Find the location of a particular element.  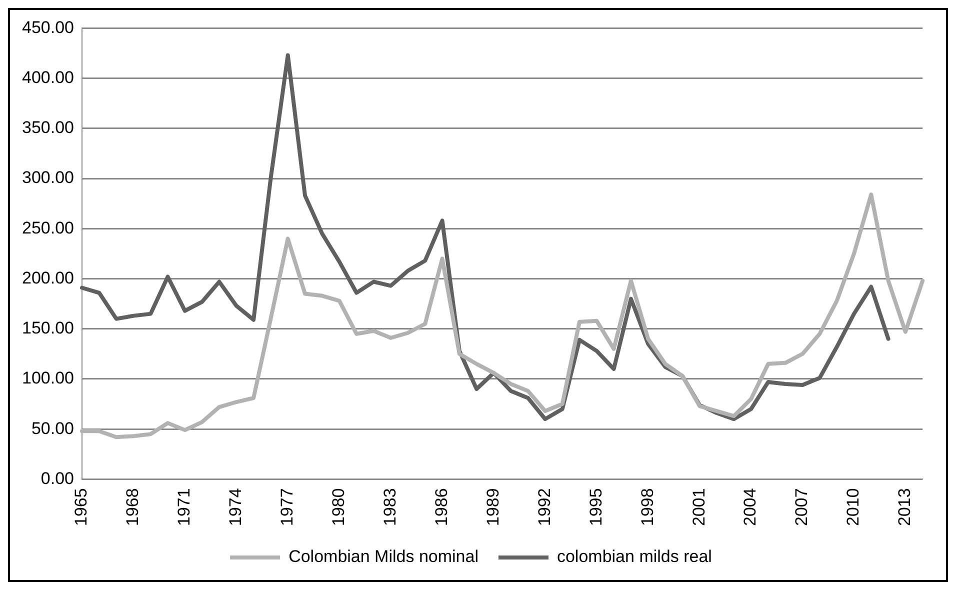

x-tick-label: 2004 is located at coordinates (750, 507).